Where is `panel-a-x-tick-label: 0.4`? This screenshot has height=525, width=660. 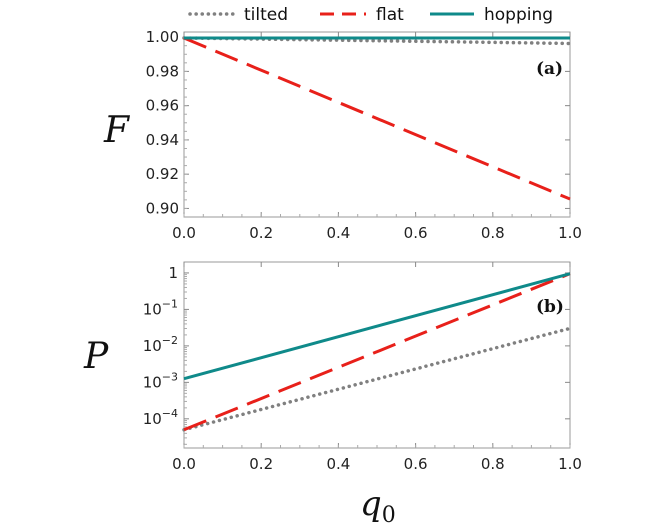
panel-a-x-tick-label: 0.4 is located at coordinates (338, 233).